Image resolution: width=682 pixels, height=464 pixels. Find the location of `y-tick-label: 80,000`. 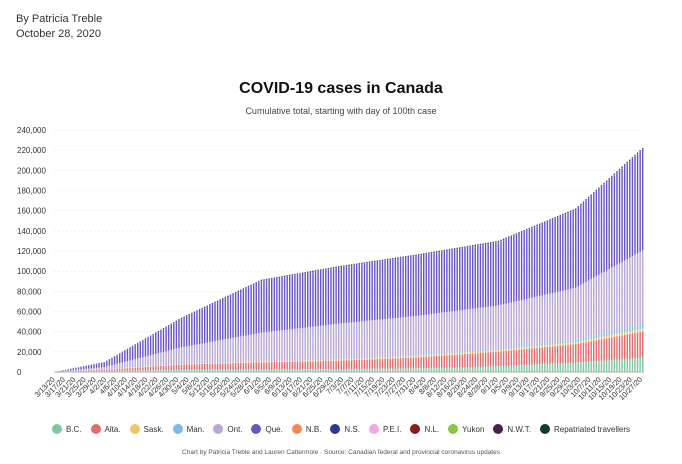

y-tick-label: 80,000 is located at coordinates (29, 291).